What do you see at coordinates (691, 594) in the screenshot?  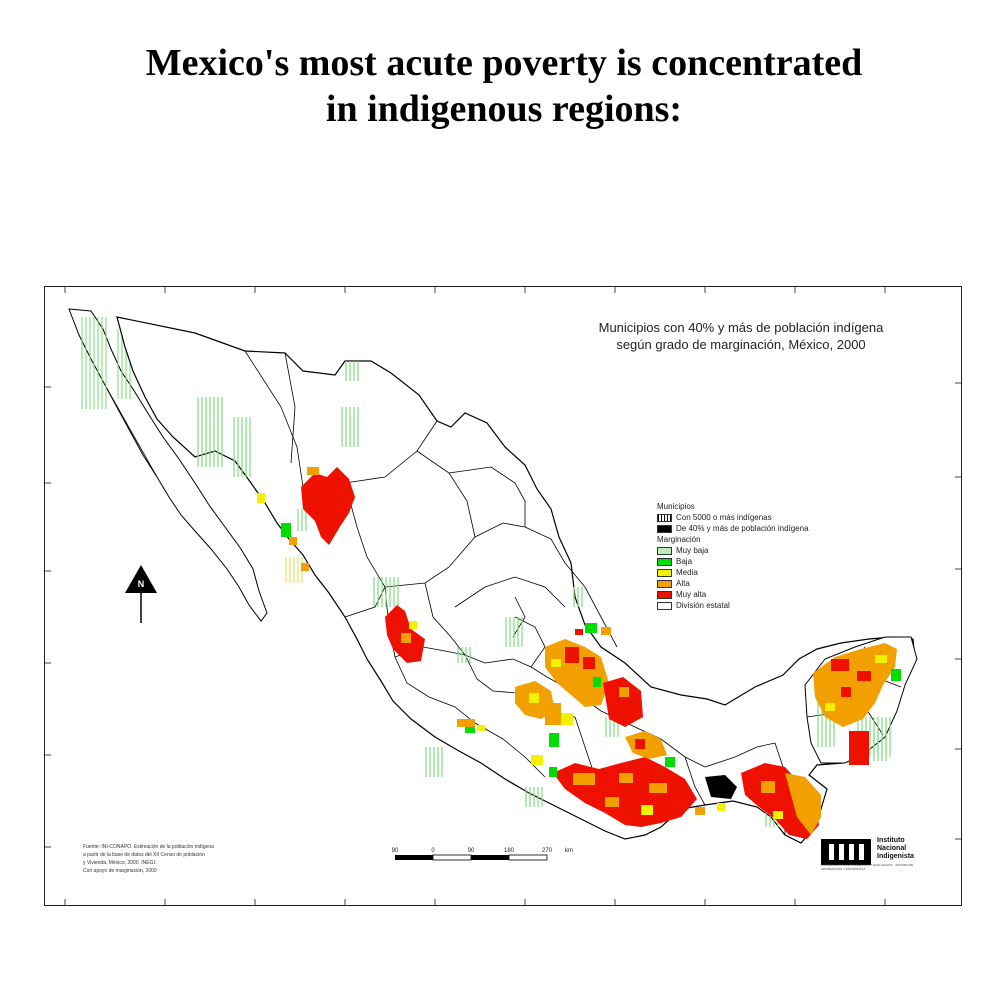 I see `legend-label: Muy alta` at bounding box center [691, 594].